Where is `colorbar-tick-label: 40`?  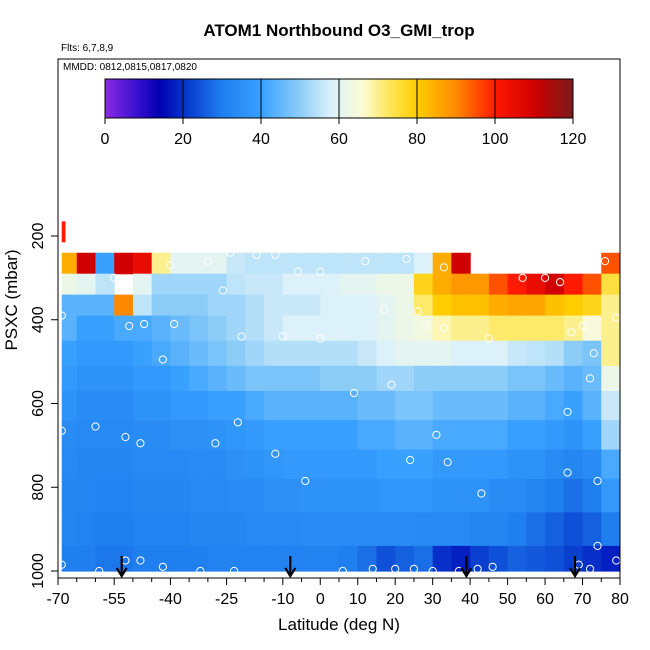 colorbar-tick-label: 40 is located at coordinates (261, 139).